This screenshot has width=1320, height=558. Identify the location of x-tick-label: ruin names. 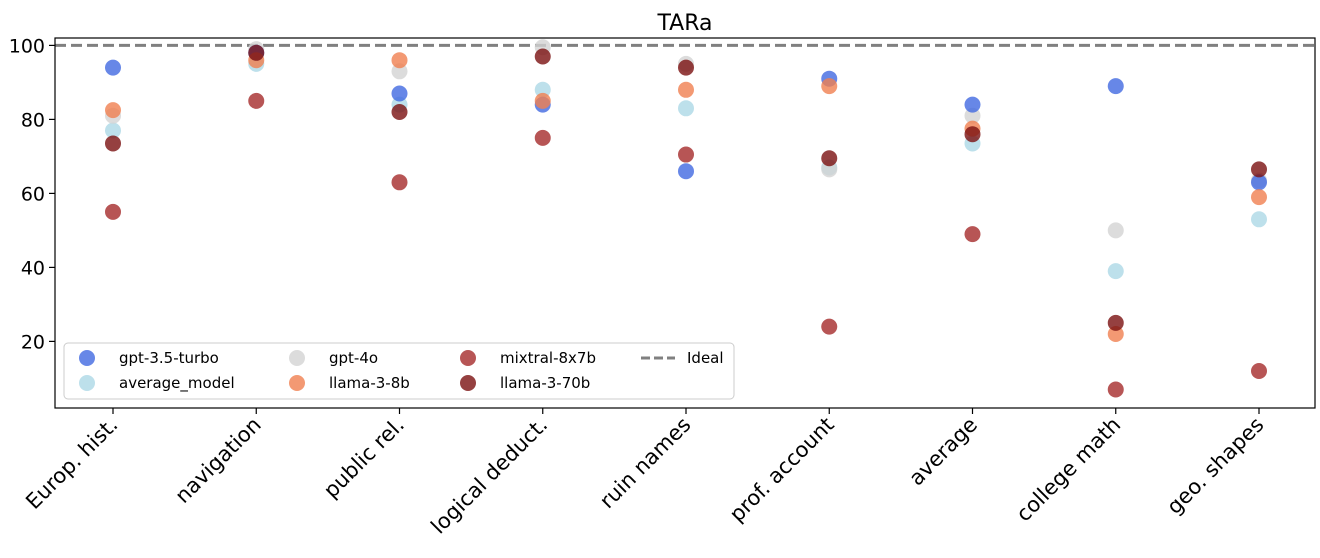
(645, 463).